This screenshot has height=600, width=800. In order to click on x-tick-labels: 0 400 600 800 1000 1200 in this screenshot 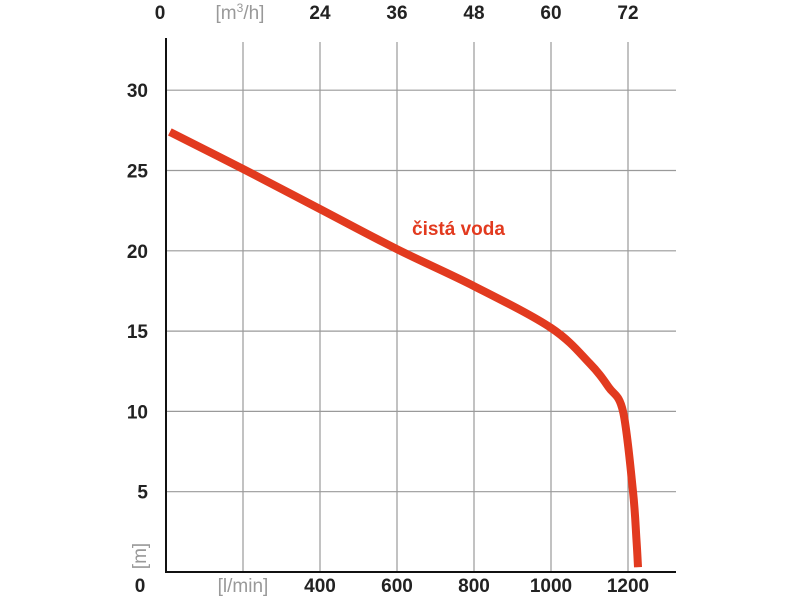, I will do `click(392, 586)`.